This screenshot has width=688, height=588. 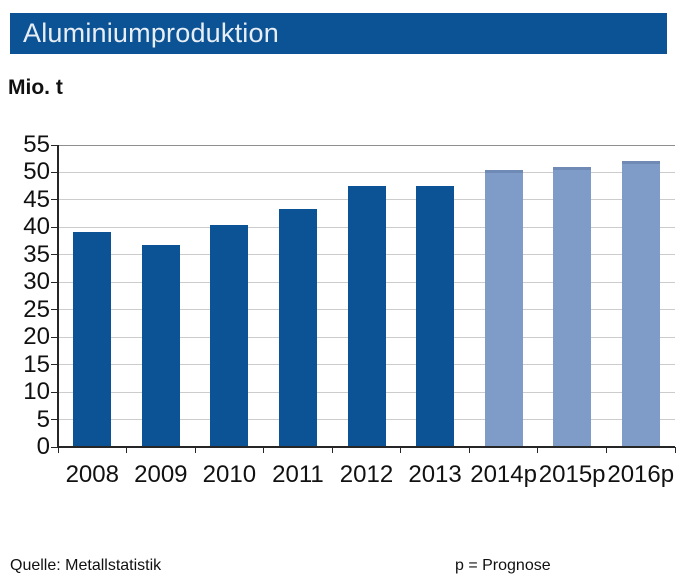 What do you see at coordinates (366, 447) in the screenshot?
I see `x-axis-line` at bounding box center [366, 447].